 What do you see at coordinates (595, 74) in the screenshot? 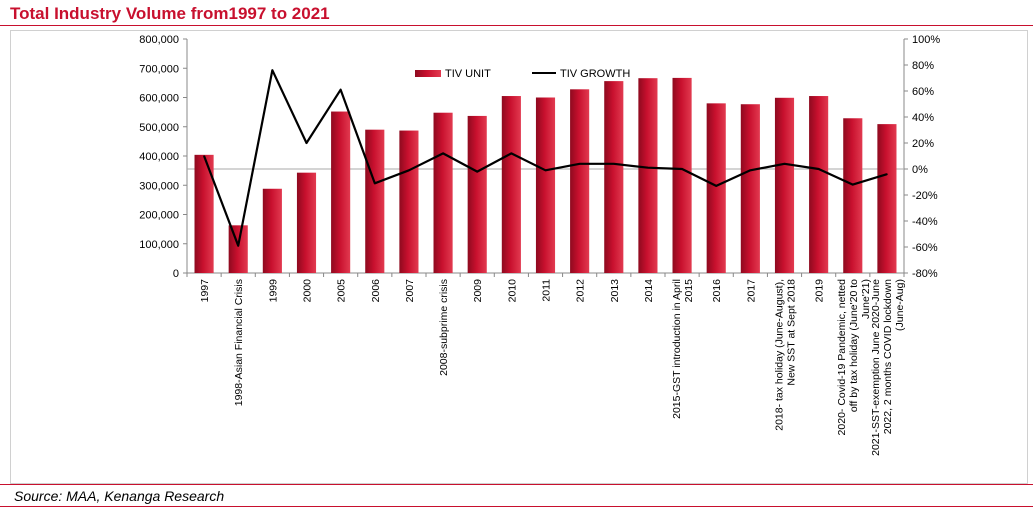
I see `legend-label-tiv-growth: TIV GROWTH` at bounding box center [595, 74].